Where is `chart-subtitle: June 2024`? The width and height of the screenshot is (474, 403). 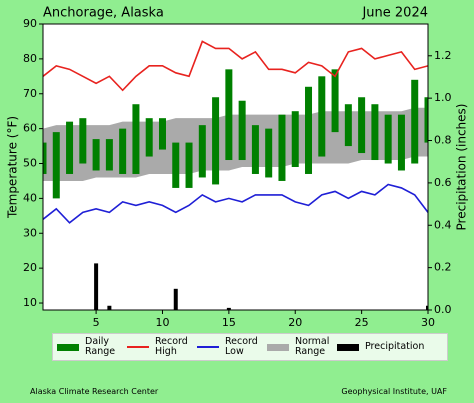 chart-subtitle: June 2024 is located at coordinates (394, 13).